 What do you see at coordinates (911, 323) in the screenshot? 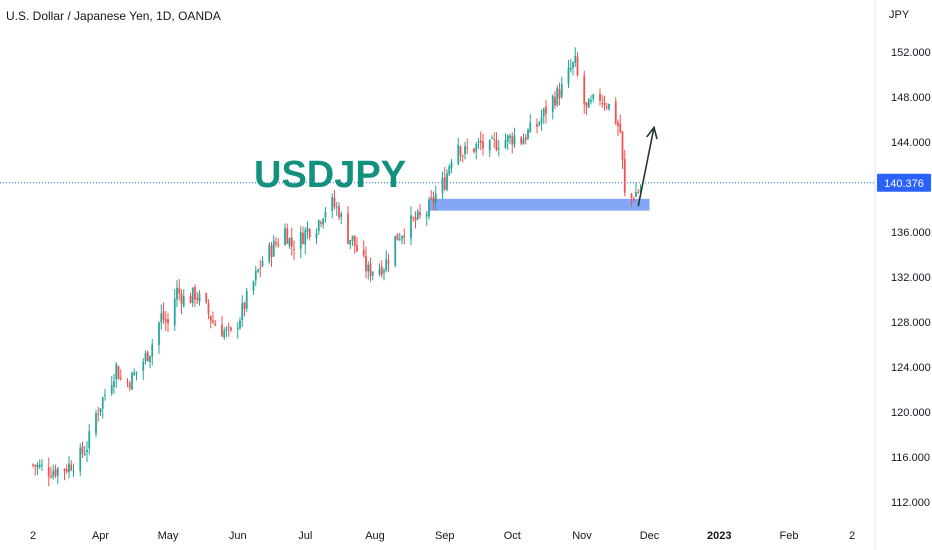
I see `y-tick-label: 128.000` at bounding box center [911, 323].